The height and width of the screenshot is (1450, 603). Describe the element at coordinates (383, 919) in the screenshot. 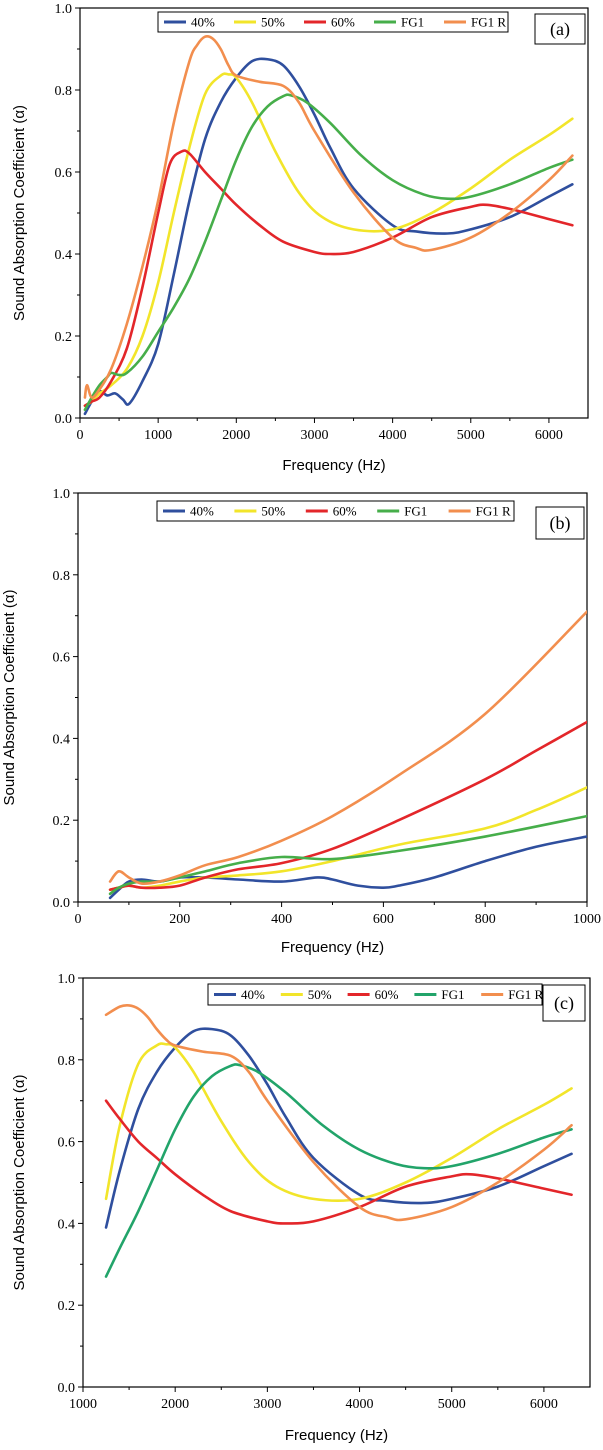

I see `x-tick-label: 600` at that location.